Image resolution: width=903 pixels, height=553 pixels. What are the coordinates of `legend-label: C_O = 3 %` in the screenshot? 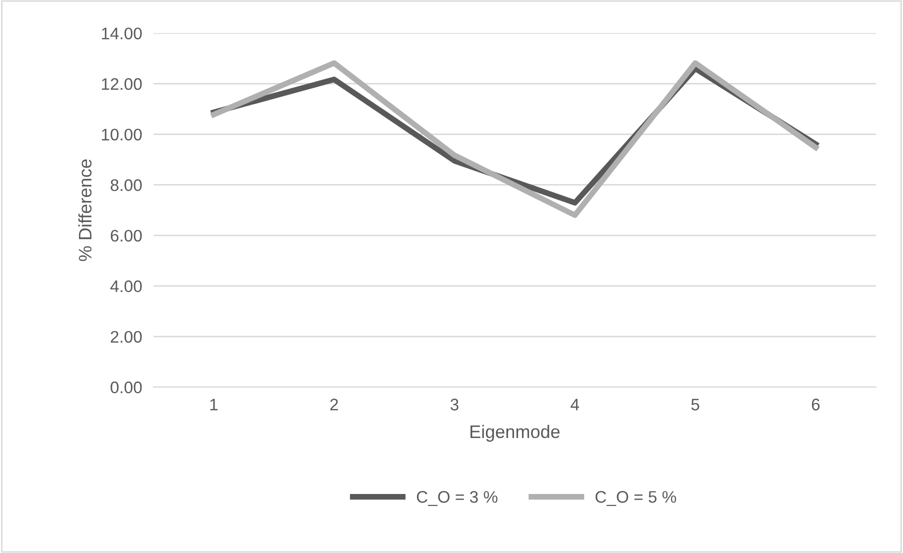 It's located at (457, 498).